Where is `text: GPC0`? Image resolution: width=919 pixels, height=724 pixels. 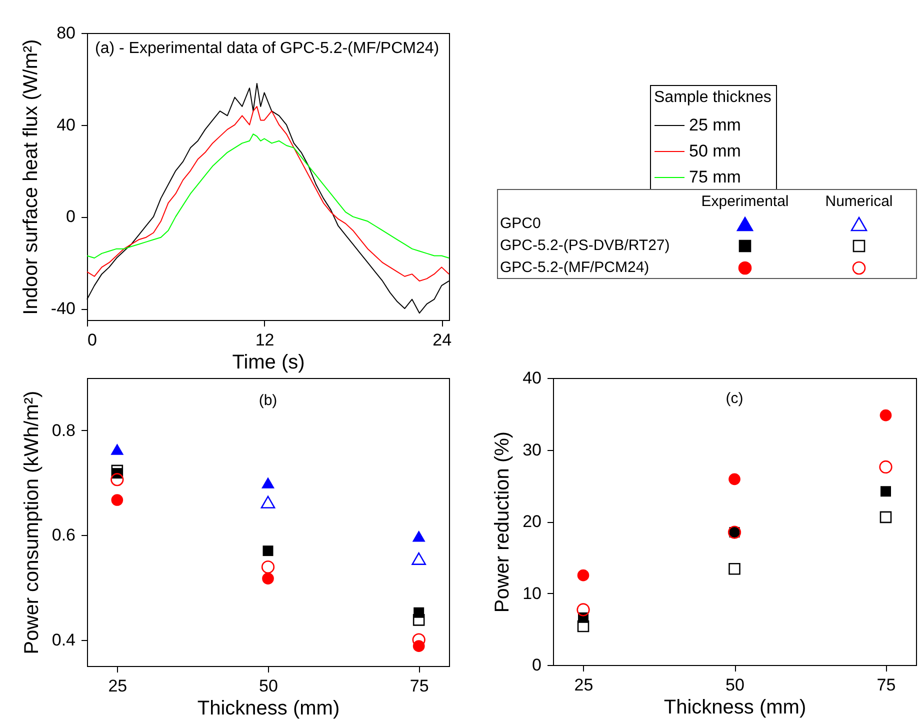 text: GPC0 is located at coordinates (520, 224).